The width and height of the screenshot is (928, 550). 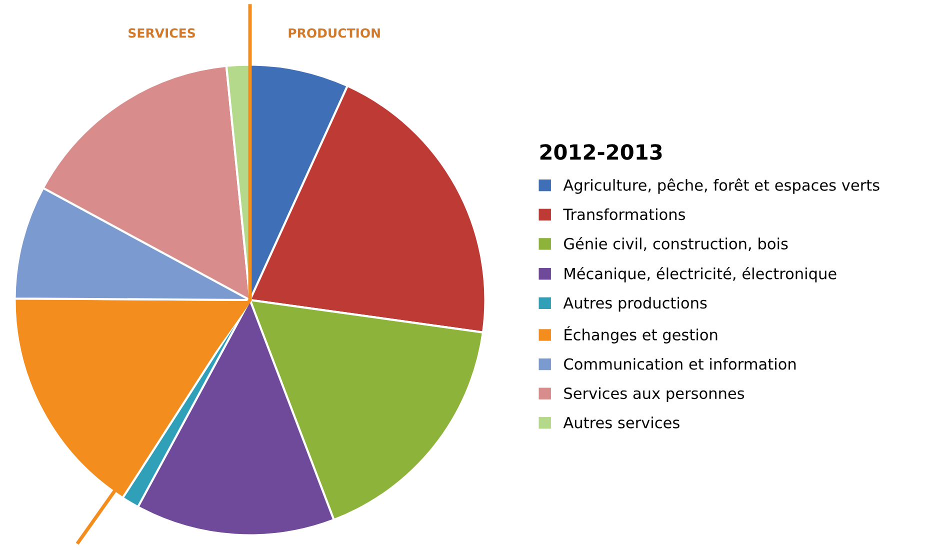 I want to click on legend-label: Communication et information, so click(x=680, y=364).